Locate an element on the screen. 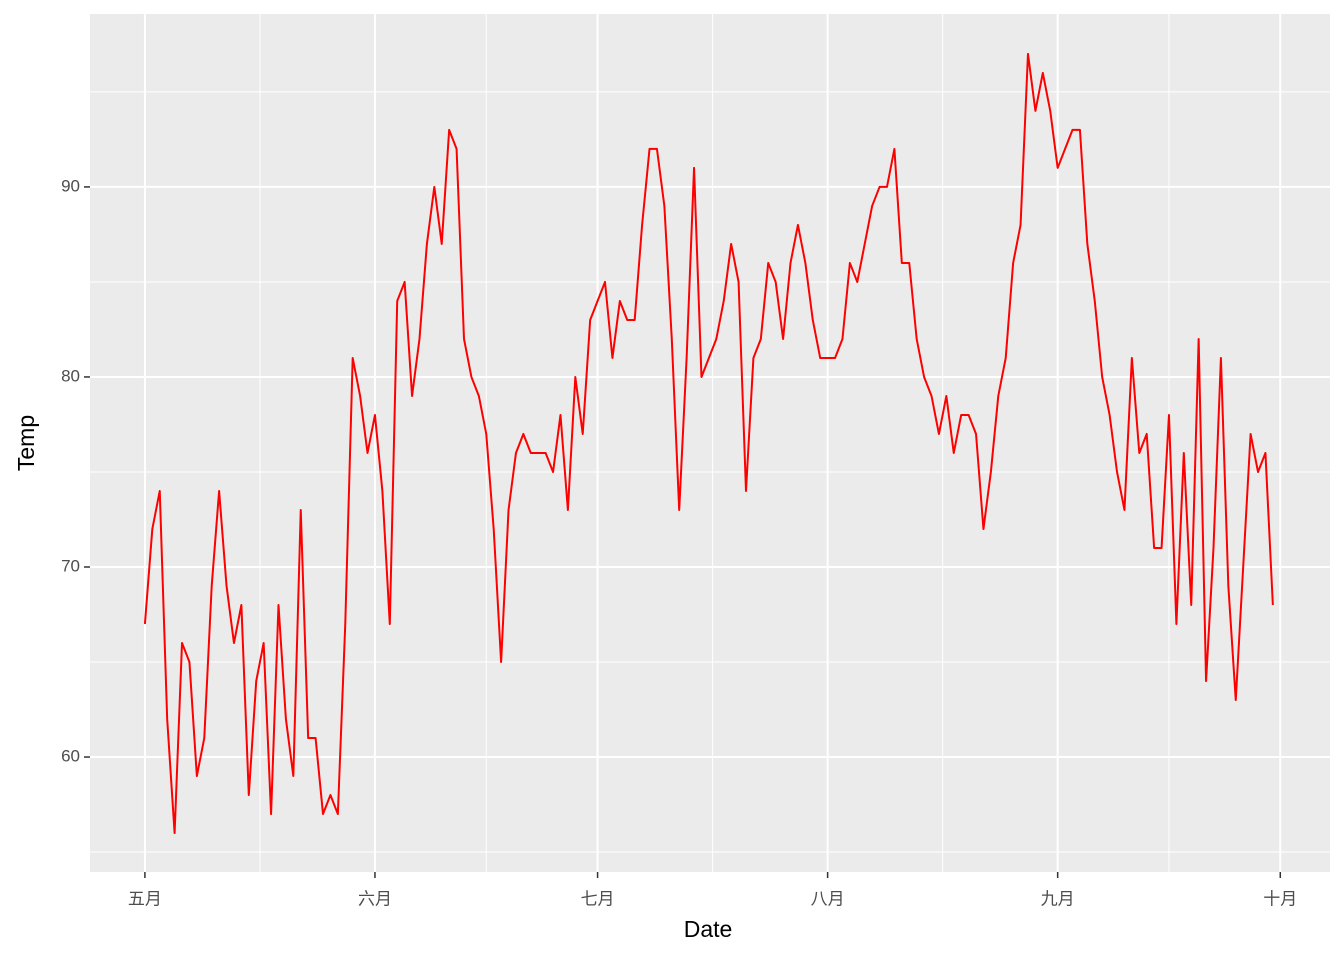 Image resolution: width=1344 pixels, height=965 pixels. y-tick-label: 60 is located at coordinates (70, 756).